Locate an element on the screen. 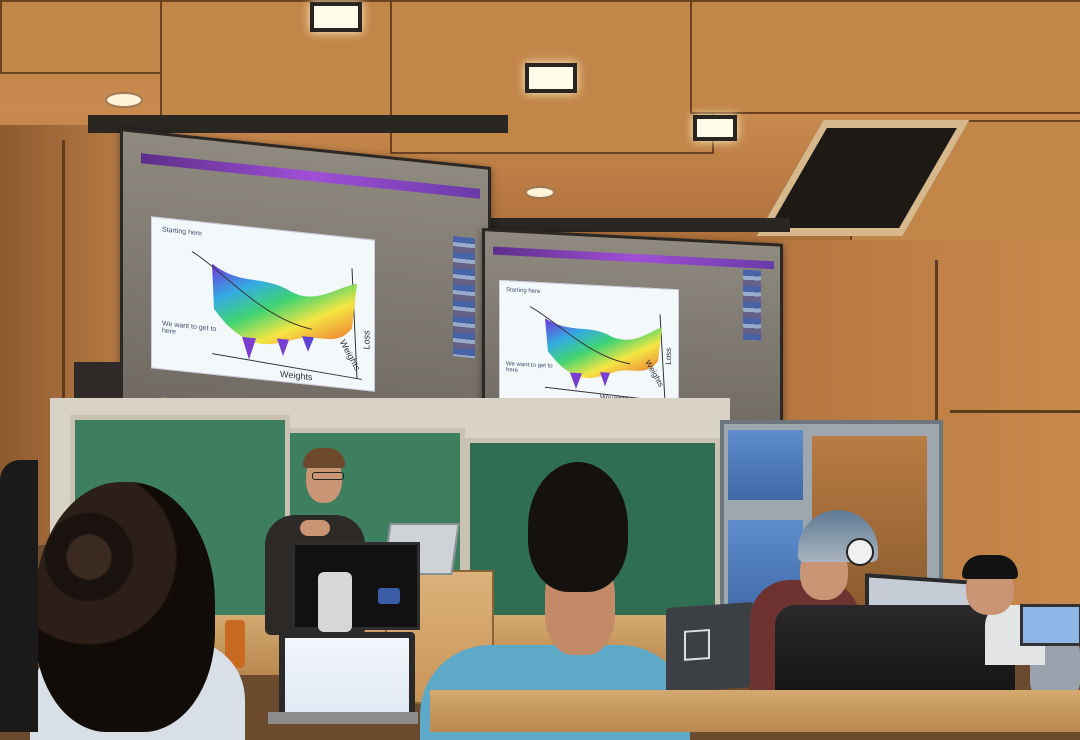 This screenshot has height=740, width=1080. podium-monitor is located at coordinates (356, 586).